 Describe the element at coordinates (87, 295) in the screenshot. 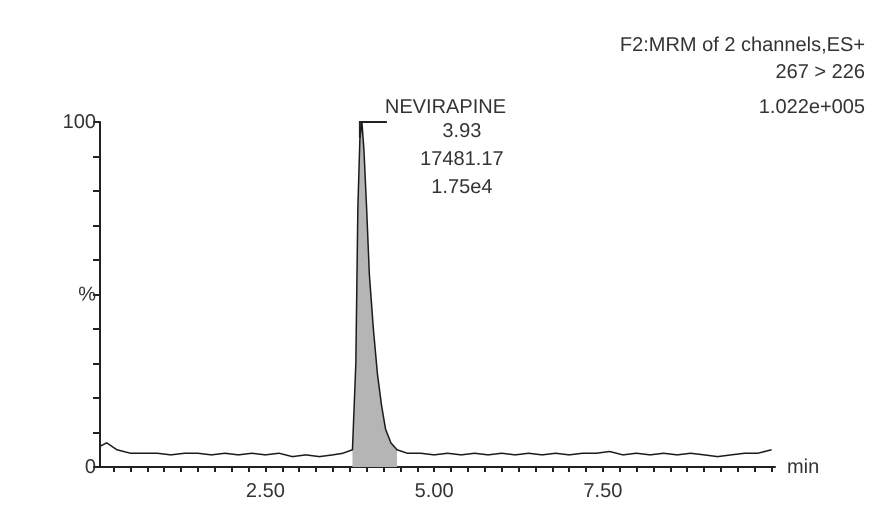

I see `y-tick-label: %` at that location.